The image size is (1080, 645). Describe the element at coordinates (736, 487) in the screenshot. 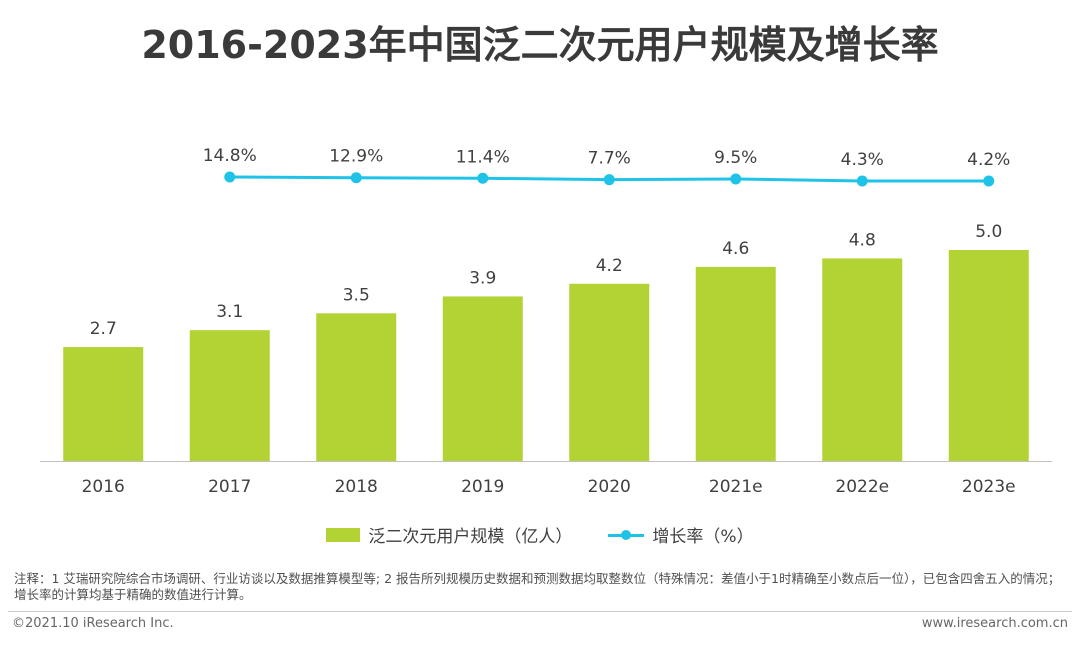

I see `x-tick-2021e: 2021e` at that location.